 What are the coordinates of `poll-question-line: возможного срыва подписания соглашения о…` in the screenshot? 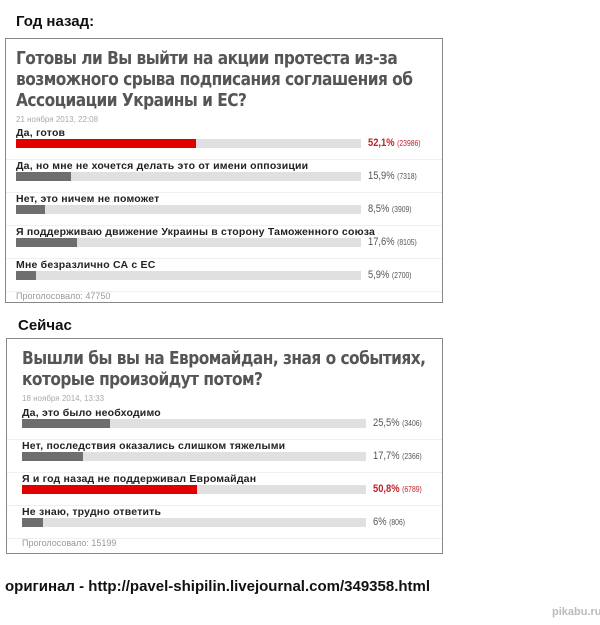 It's located at (214, 80).